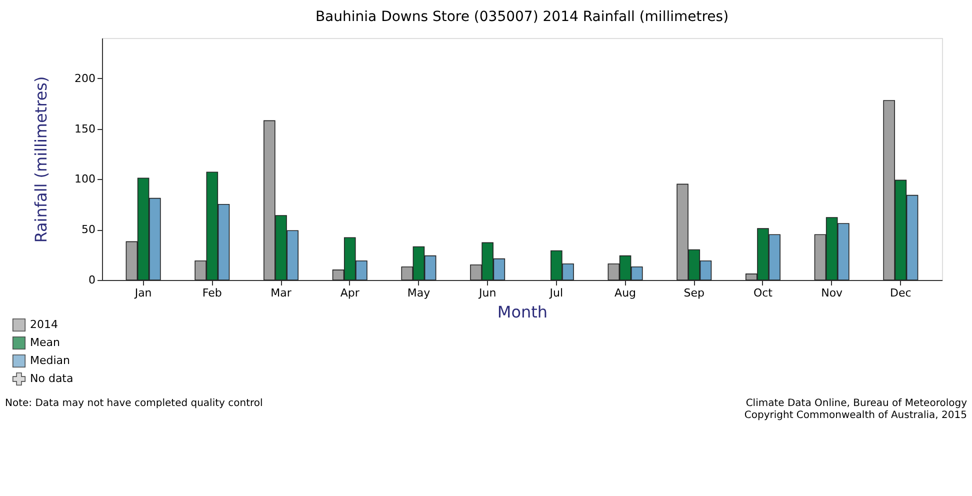  Describe the element at coordinates (832, 293) in the screenshot. I see `x-tick-label: Nov` at that location.